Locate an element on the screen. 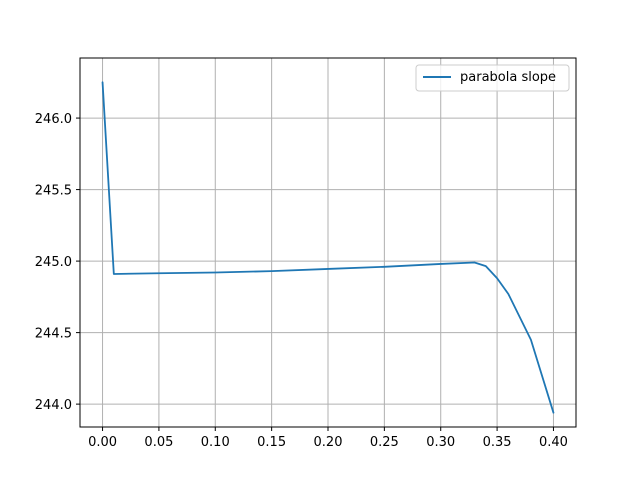 The image size is (640, 480). x-tick-label: 0.20 is located at coordinates (328, 442).